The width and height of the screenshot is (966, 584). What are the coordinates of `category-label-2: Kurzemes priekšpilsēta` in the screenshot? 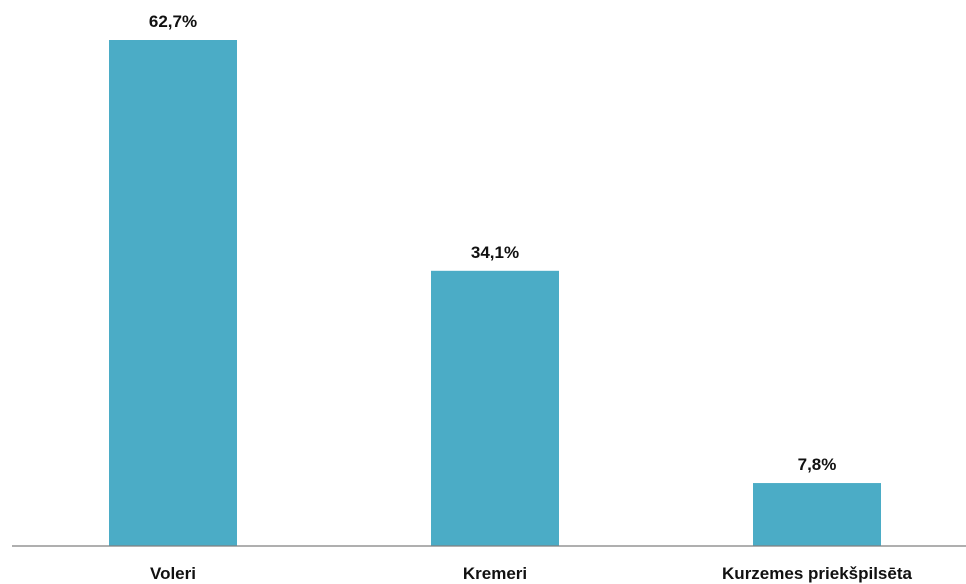 It's located at (817, 573).